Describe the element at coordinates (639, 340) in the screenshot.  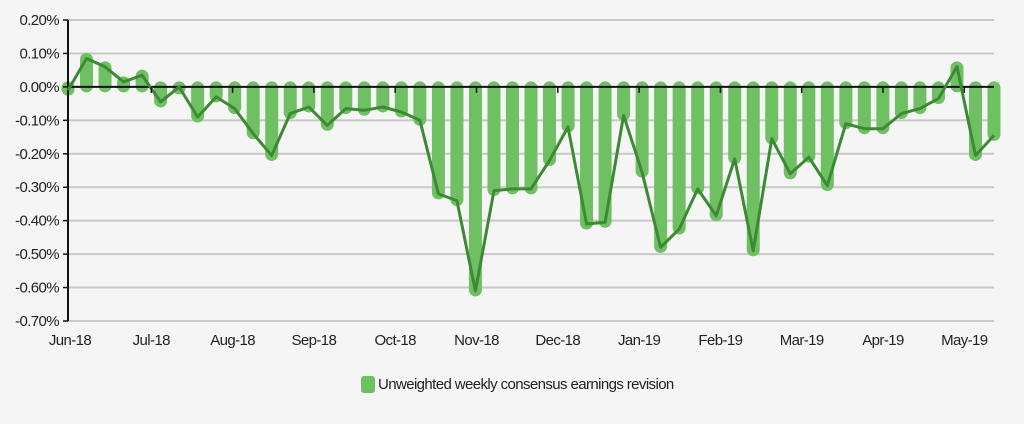
I see `x-tick-label: Jan-19` at that location.